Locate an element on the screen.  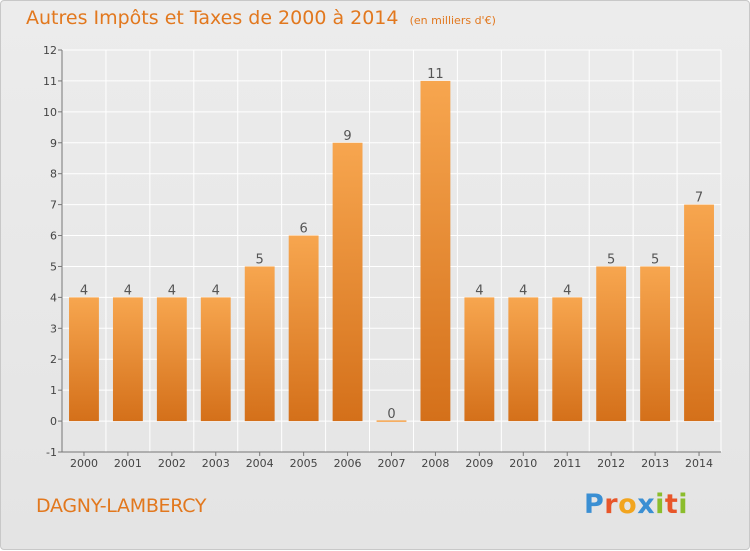
y-tick-label: 9 is located at coordinates (53, 143).